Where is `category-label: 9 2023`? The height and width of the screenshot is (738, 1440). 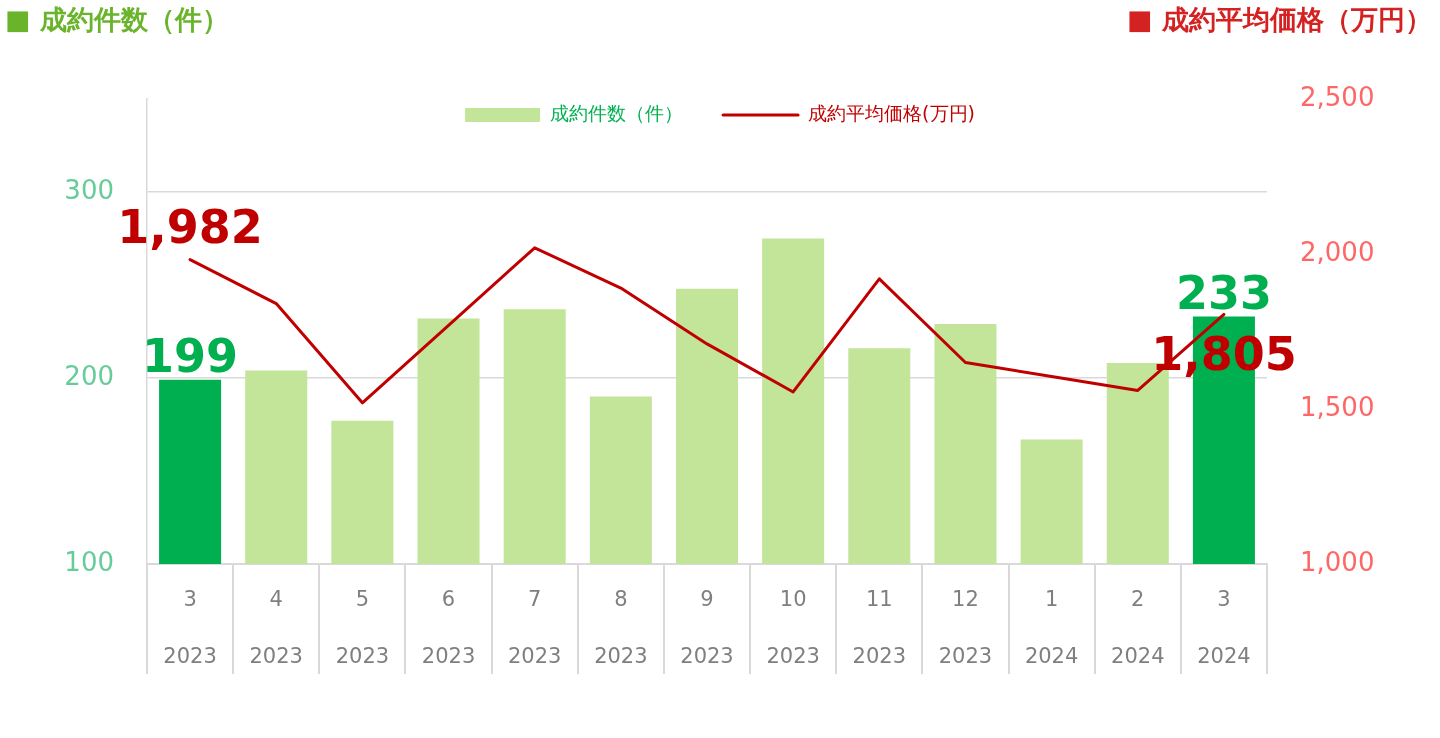 category-label: 9 2023 is located at coordinates (707, 627).